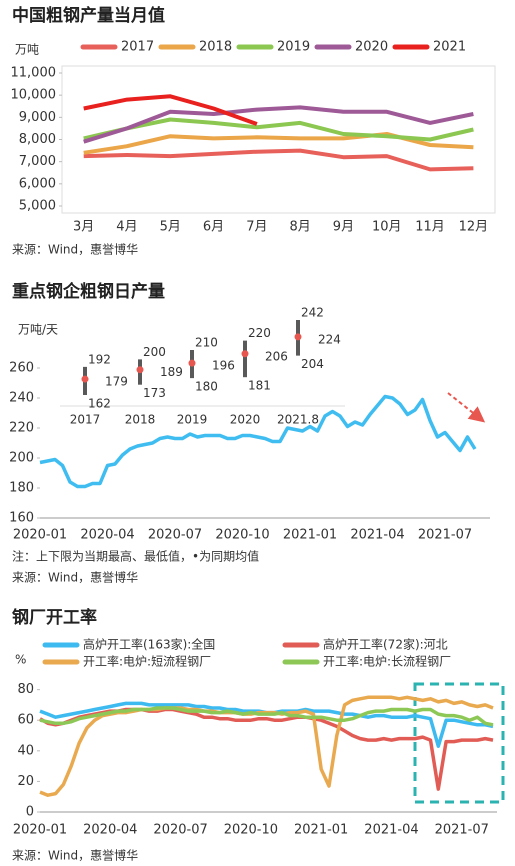 Image resolution: width=515 pixels, height=866 pixels. What do you see at coordinates (215, 47) in the screenshot?
I see `legend-label: 2018` at bounding box center [215, 47].